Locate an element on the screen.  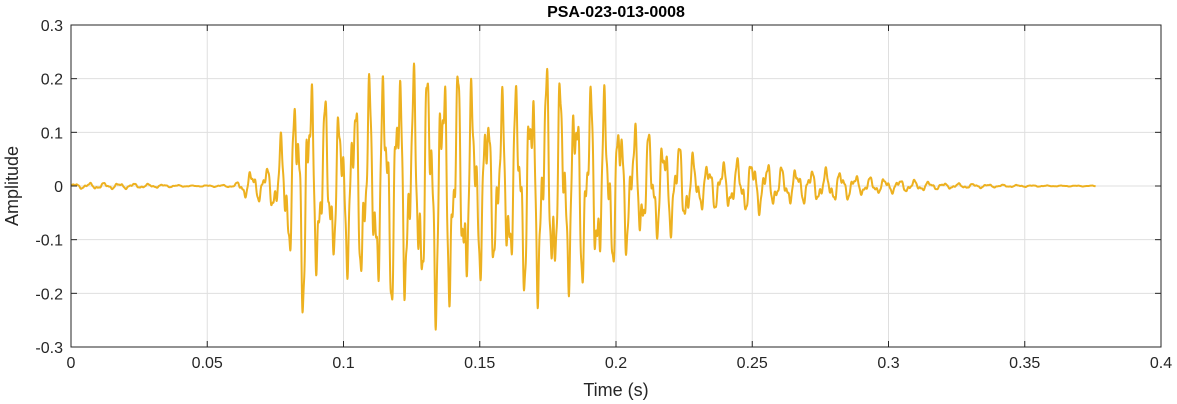
y-tick-label: 0.2 is located at coordinates (52, 80).